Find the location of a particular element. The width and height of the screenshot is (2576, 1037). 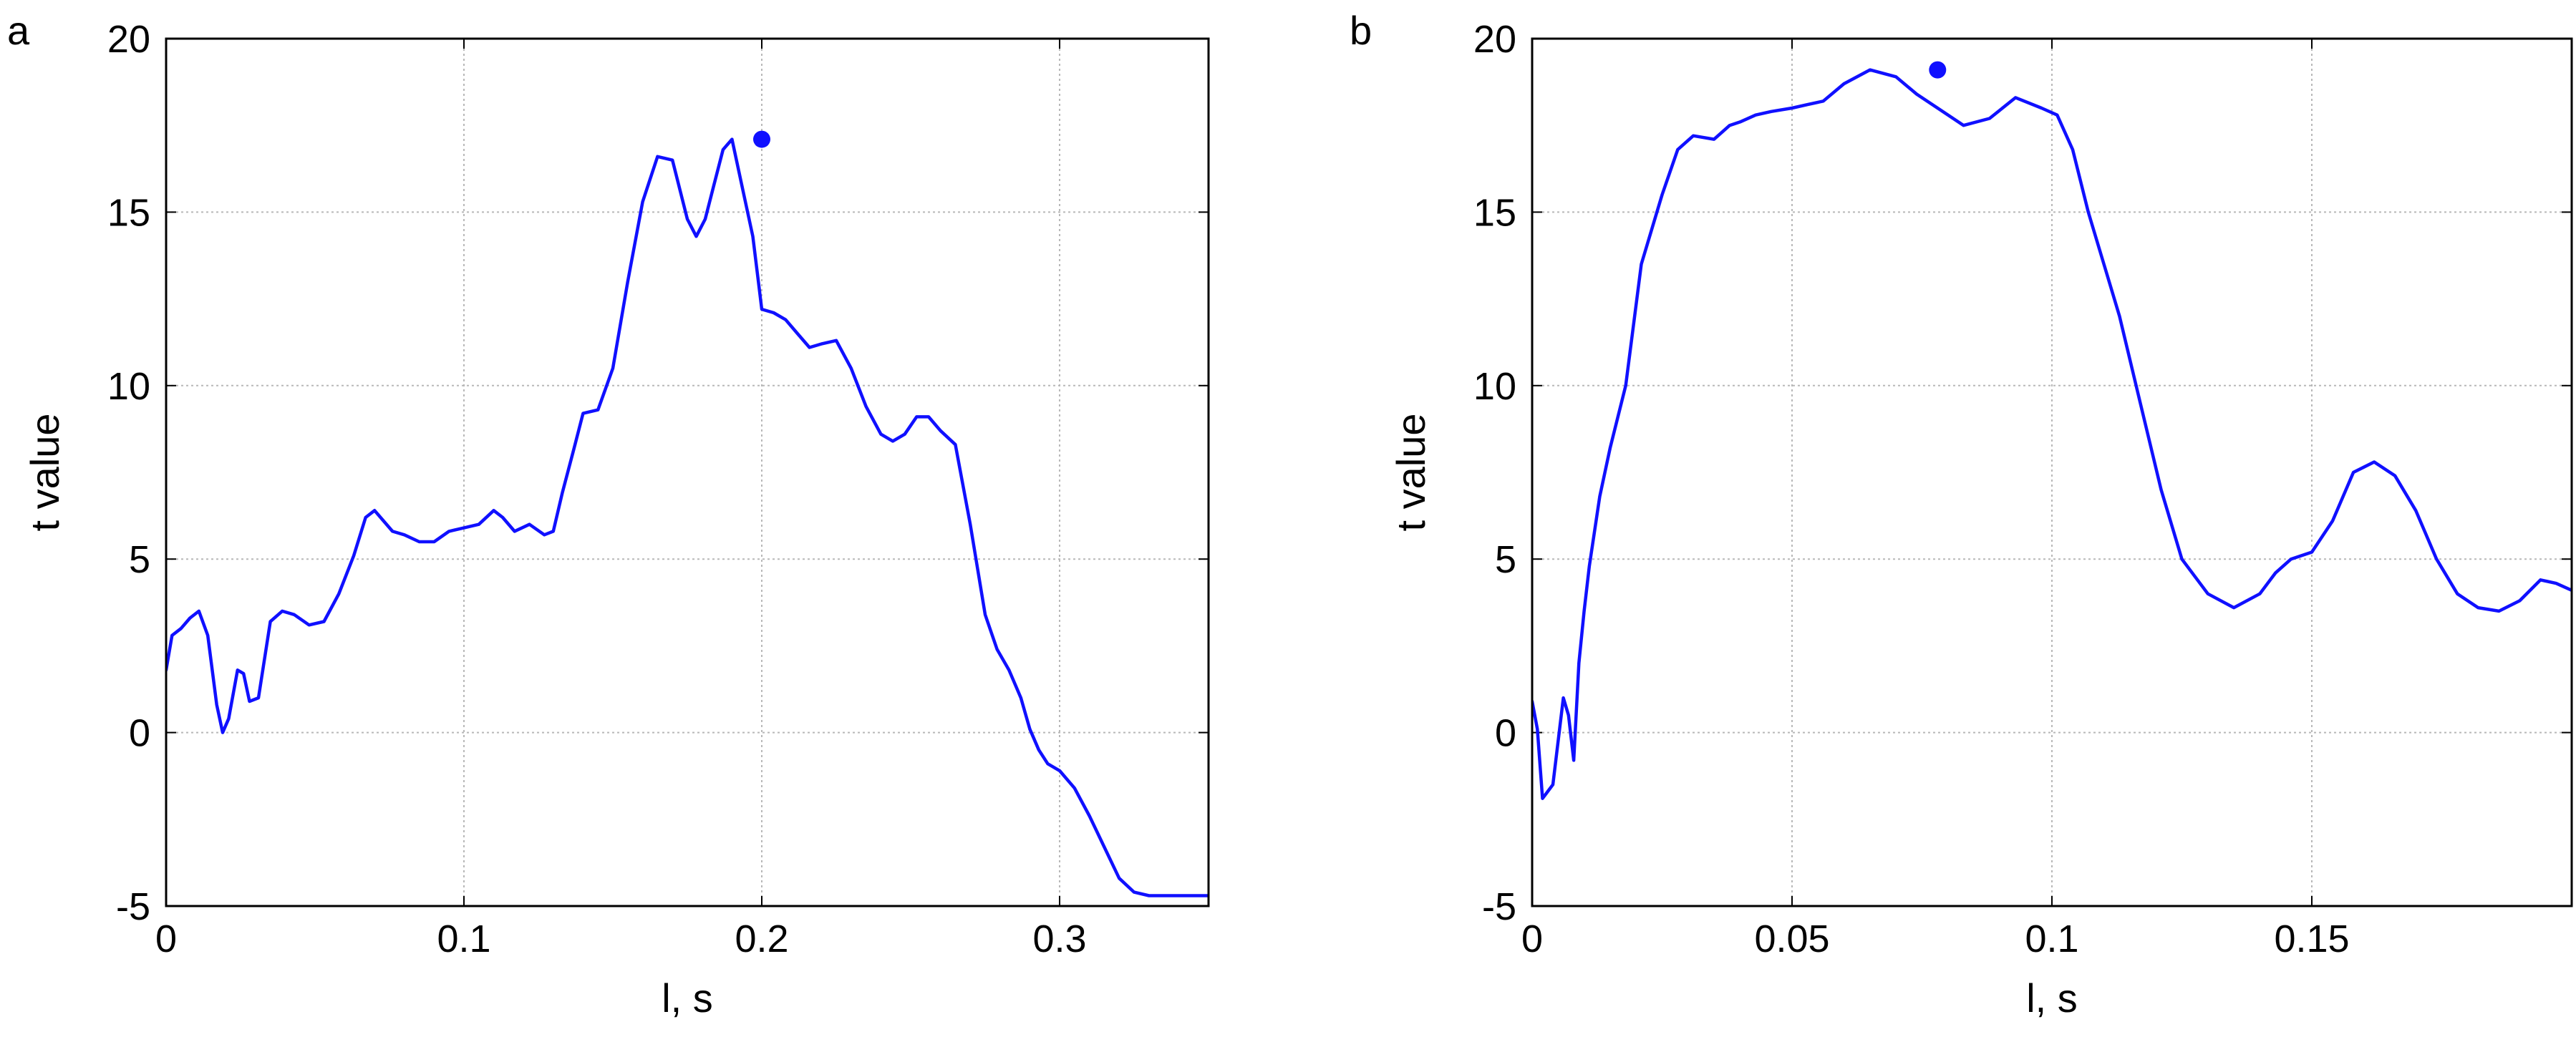

panel-a-letter: a is located at coordinates (18, 30).